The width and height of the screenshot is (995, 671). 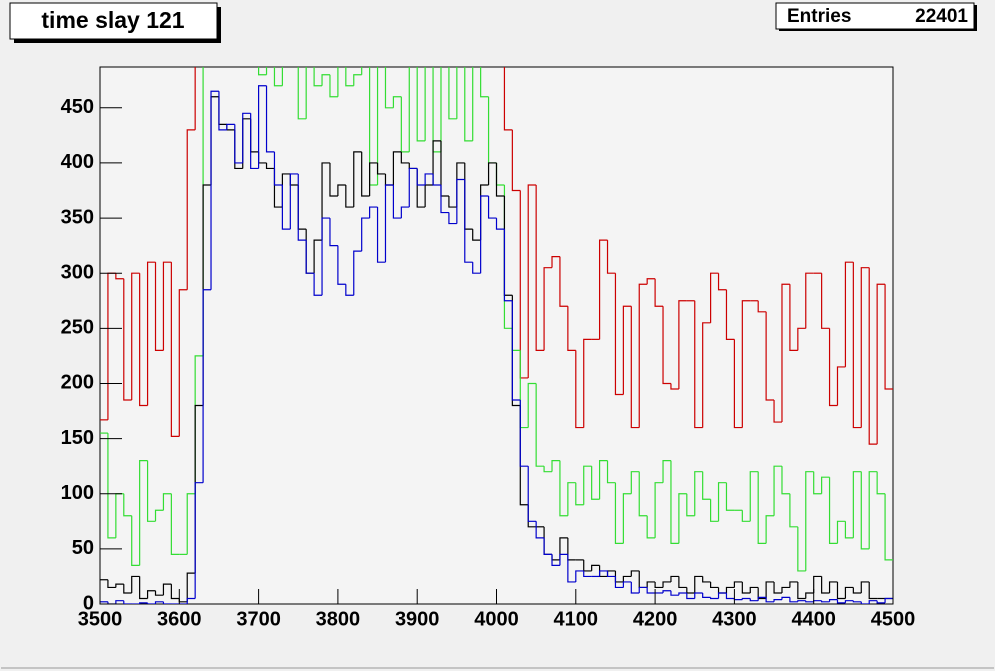 I want to click on x-tick-label: 4100, so click(x=576, y=619).